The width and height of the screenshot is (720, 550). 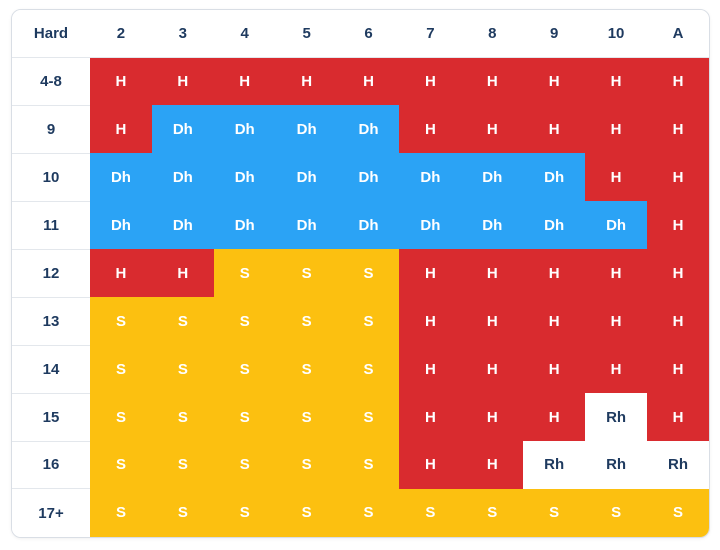 I want to click on corner-label: Hard, so click(x=51, y=34).